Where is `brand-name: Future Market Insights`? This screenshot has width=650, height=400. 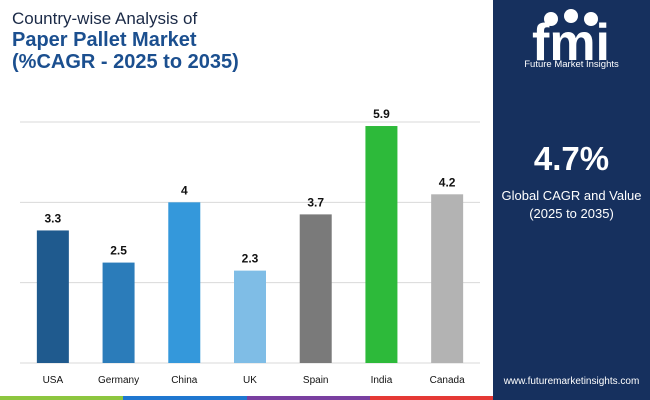 brand-name: Future Market Insights is located at coordinates (571, 64).